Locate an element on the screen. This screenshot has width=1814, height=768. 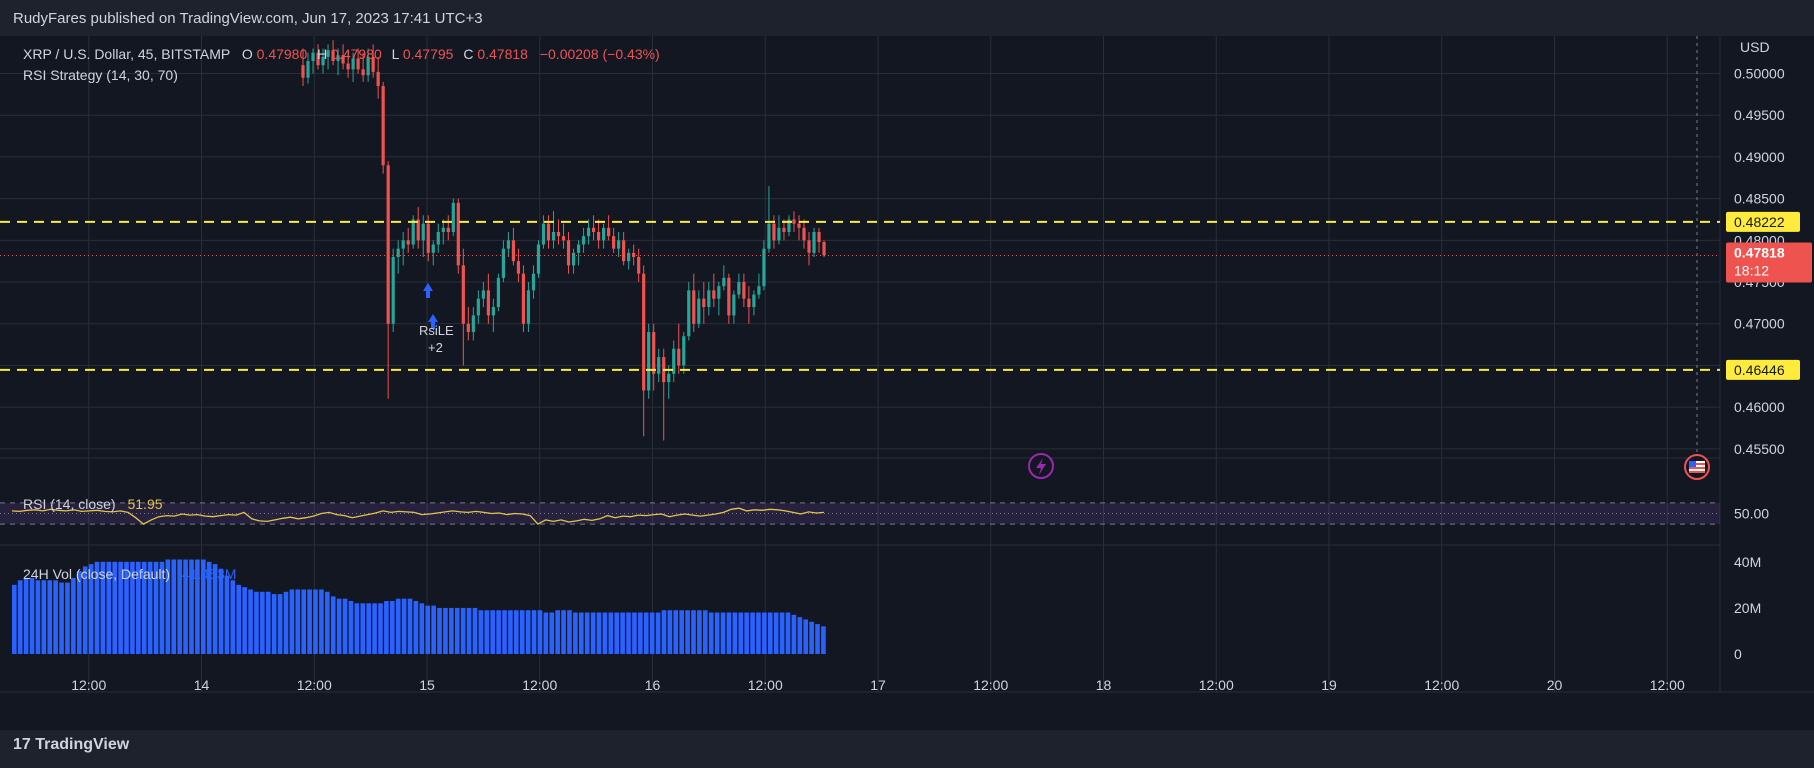
footer: 17 TradingView is located at coordinates (907, 749).